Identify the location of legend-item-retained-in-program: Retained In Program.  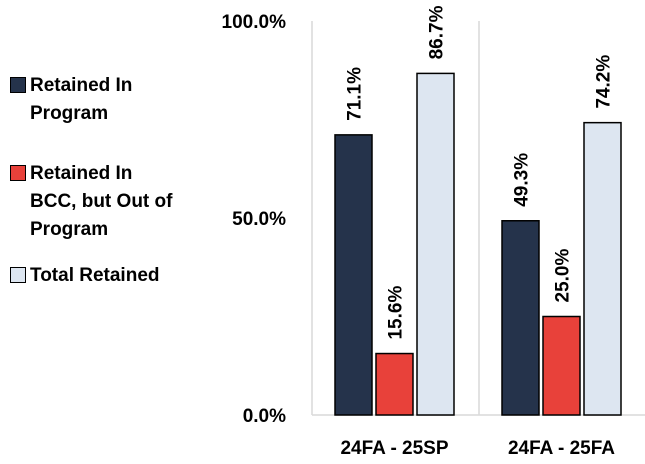
(100, 100).